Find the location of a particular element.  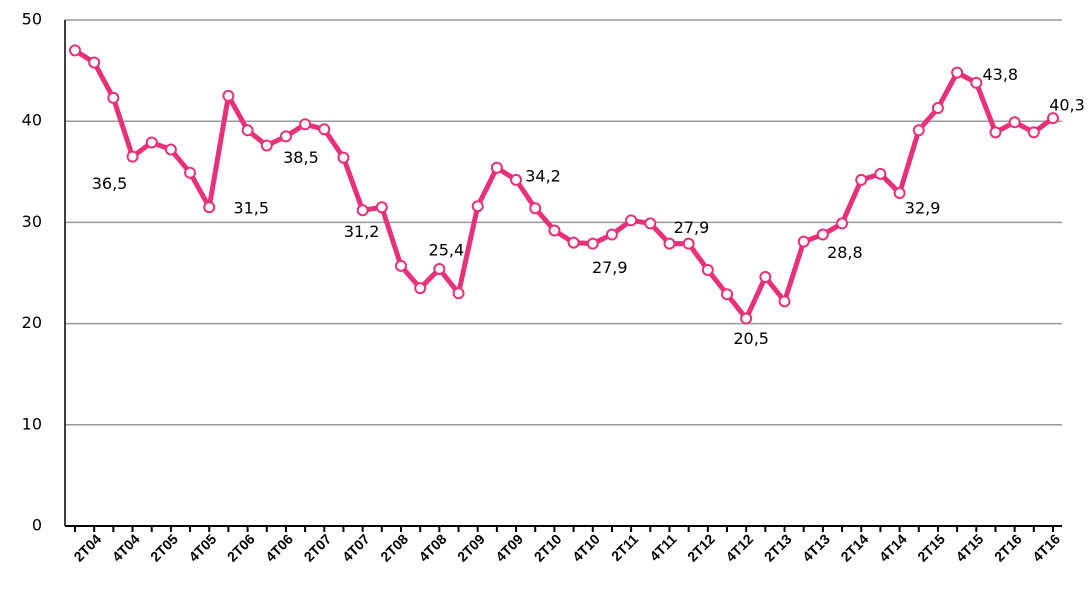

x-tick-label: 4T11 is located at coordinates (662, 547).